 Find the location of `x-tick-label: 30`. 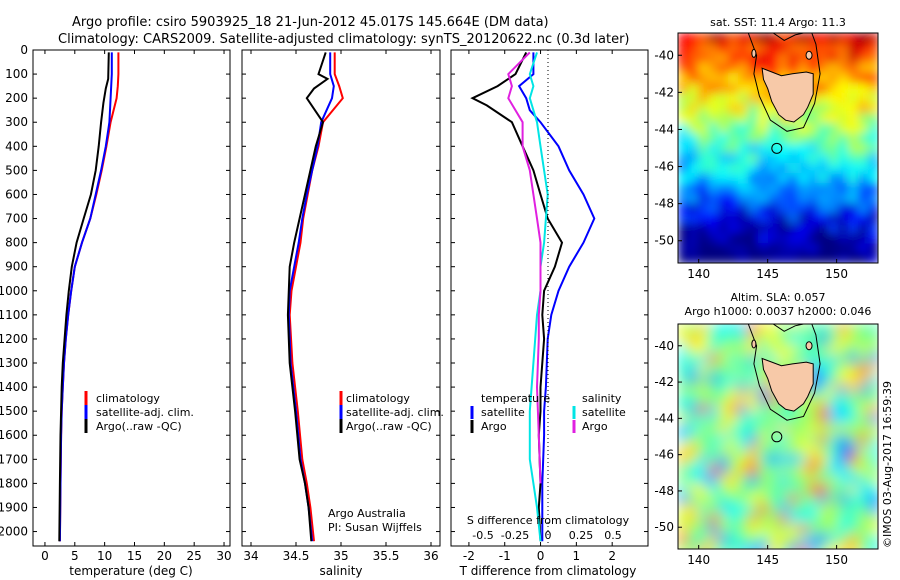

x-tick-label: 30 is located at coordinates (223, 556).